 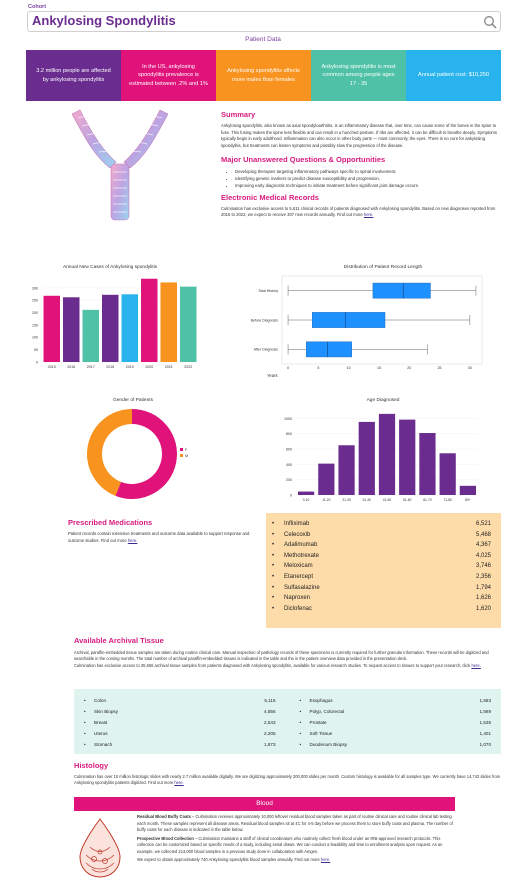 What do you see at coordinates (296, 588) in the screenshot?
I see `medication-name: Sulfasalazine` at bounding box center [296, 588].